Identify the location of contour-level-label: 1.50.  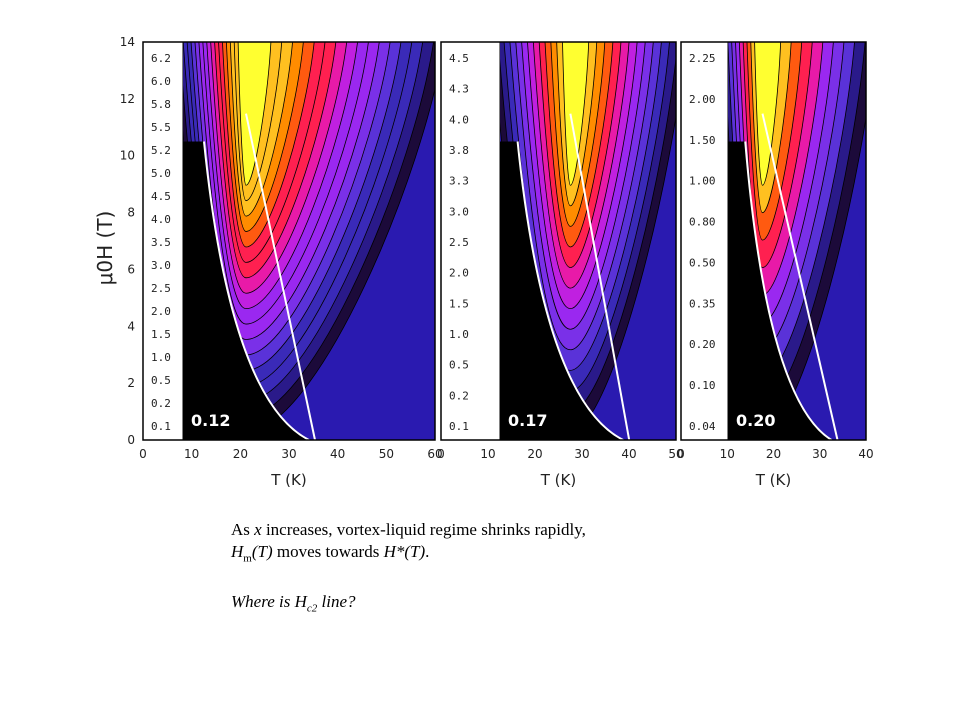
(702, 140).